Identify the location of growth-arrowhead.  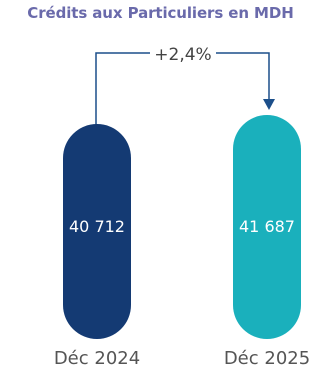
(269, 104).